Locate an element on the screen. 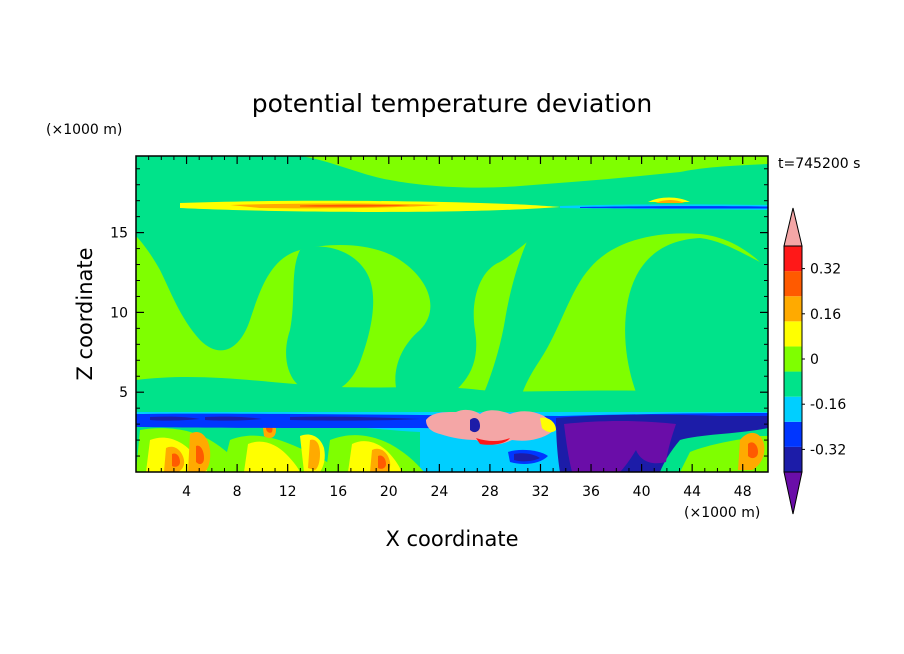 The width and height of the screenshot is (904, 654). y-tick-label: 15 is located at coordinates (119, 234).